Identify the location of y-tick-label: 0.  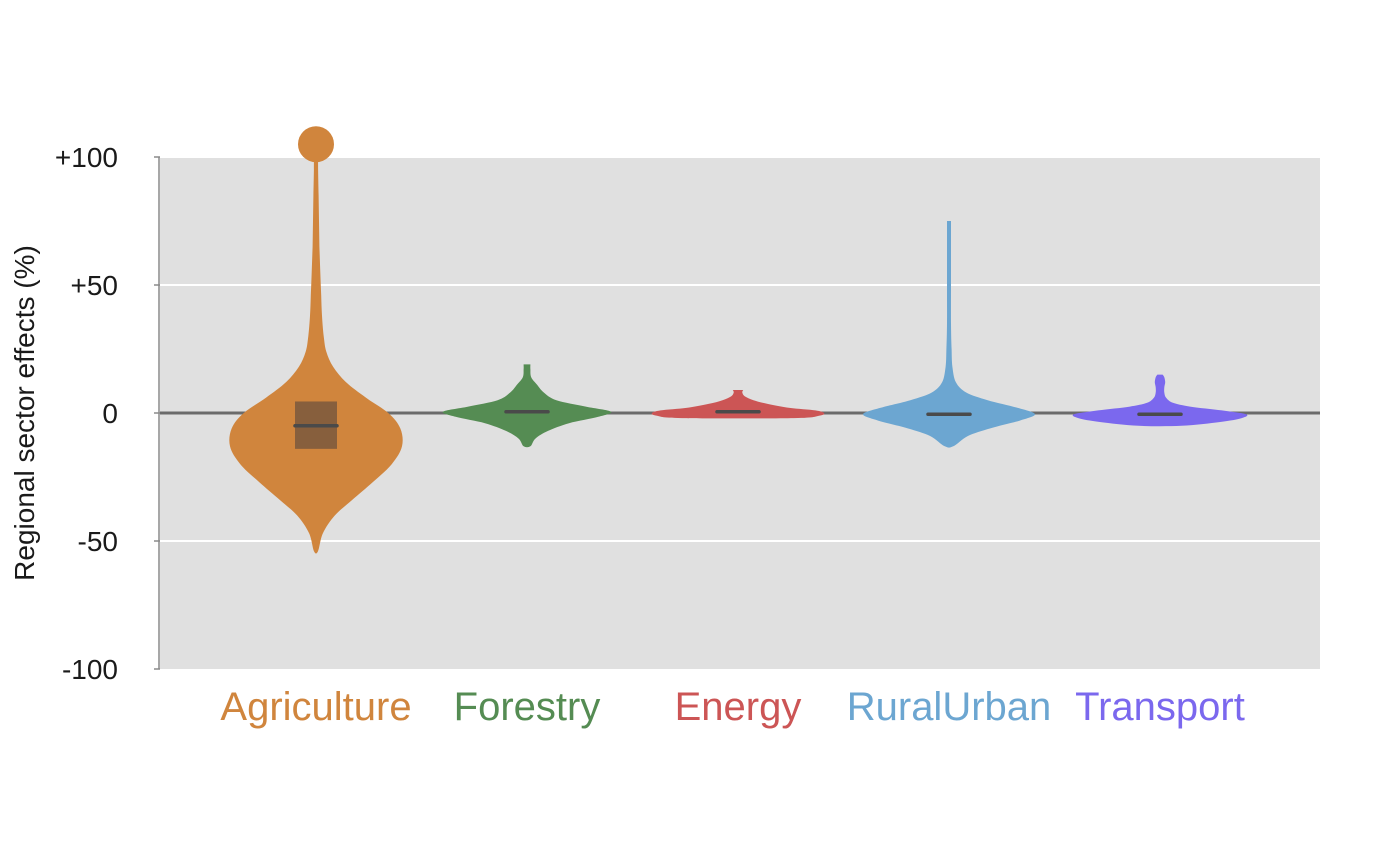
(110, 413).